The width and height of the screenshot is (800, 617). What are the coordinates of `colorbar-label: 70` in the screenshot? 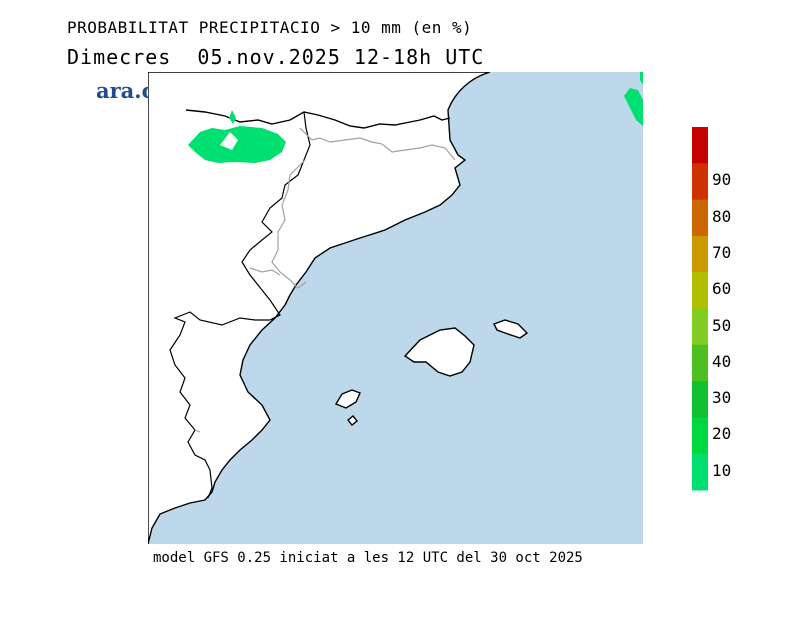 It's located at (722, 252).